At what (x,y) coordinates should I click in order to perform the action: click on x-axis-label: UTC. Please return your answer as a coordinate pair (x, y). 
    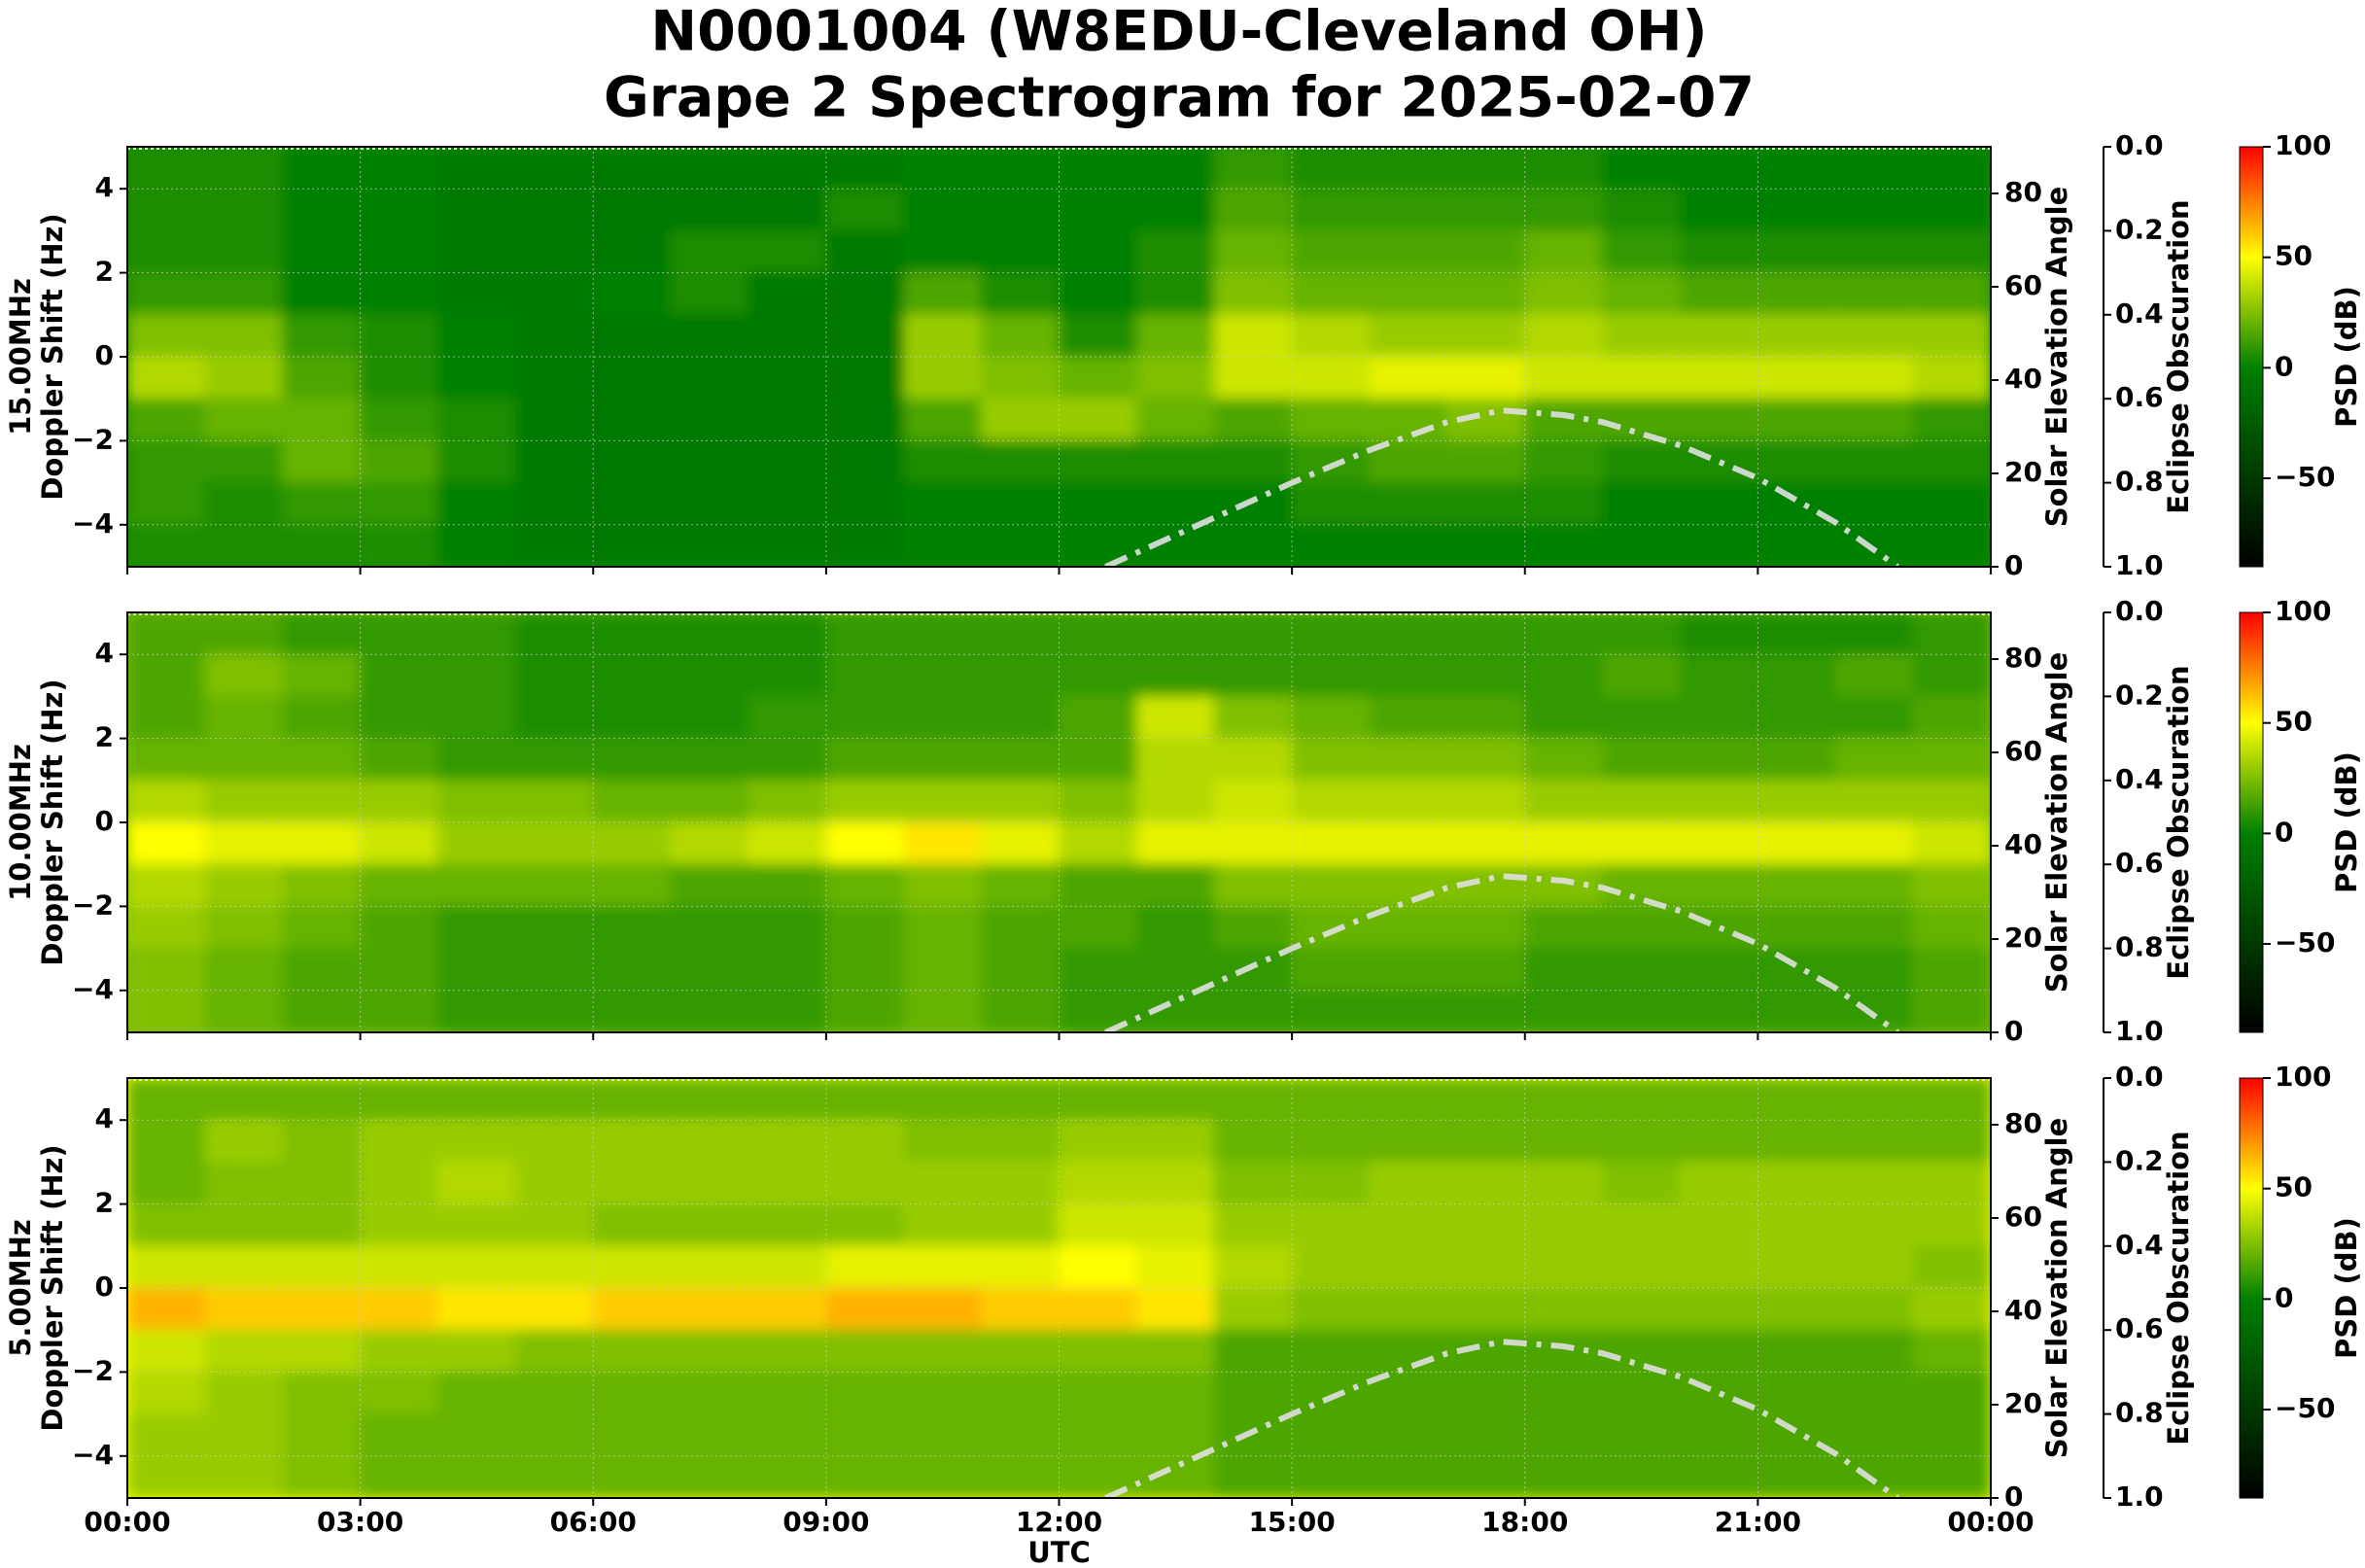
    Looking at the image, I should click on (1059, 1552).